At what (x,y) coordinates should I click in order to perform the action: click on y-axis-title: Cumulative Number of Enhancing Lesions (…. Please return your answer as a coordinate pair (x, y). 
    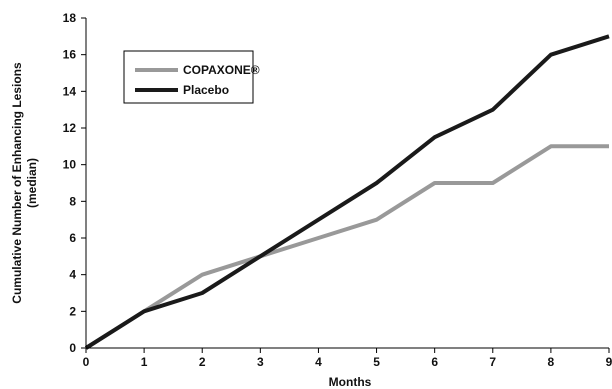
    Looking at the image, I should click on (24, 183).